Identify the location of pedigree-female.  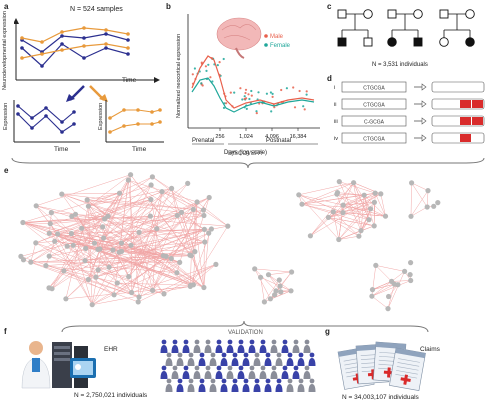
(444, 42).